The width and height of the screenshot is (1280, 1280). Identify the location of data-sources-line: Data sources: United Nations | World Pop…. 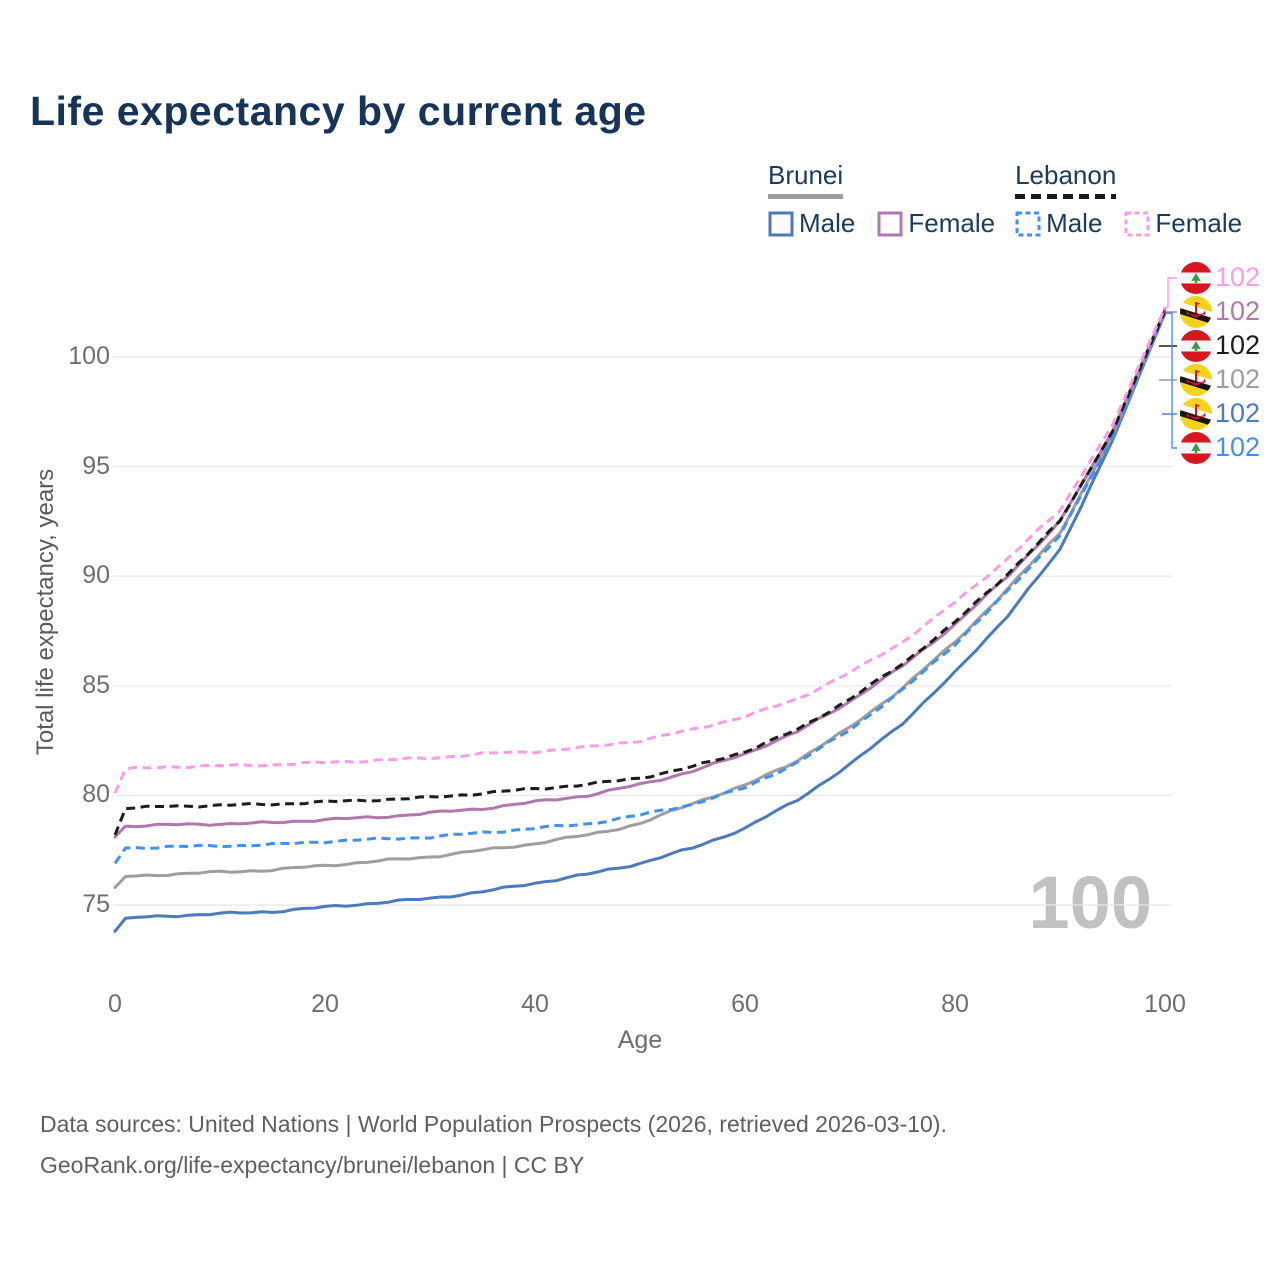
(493, 1124).